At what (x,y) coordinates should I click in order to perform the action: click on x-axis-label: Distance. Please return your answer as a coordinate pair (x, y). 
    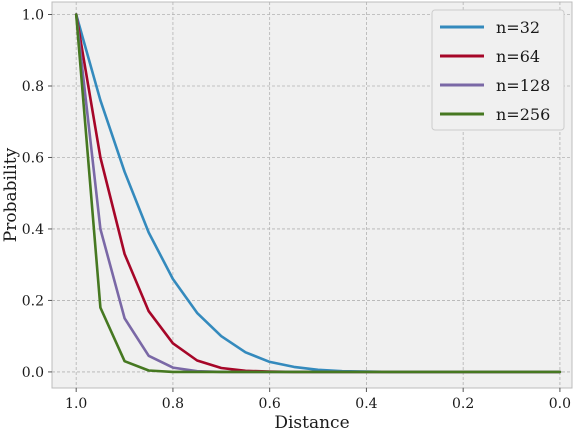
    Looking at the image, I should click on (311, 421).